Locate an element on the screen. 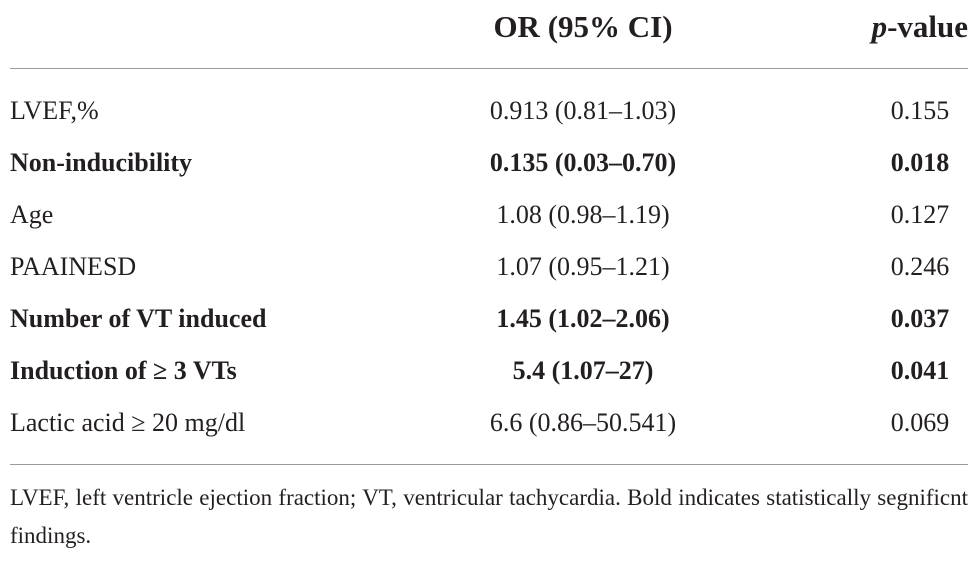 The height and width of the screenshot is (561, 979). header-p-rest: -value is located at coordinates (927, 26).